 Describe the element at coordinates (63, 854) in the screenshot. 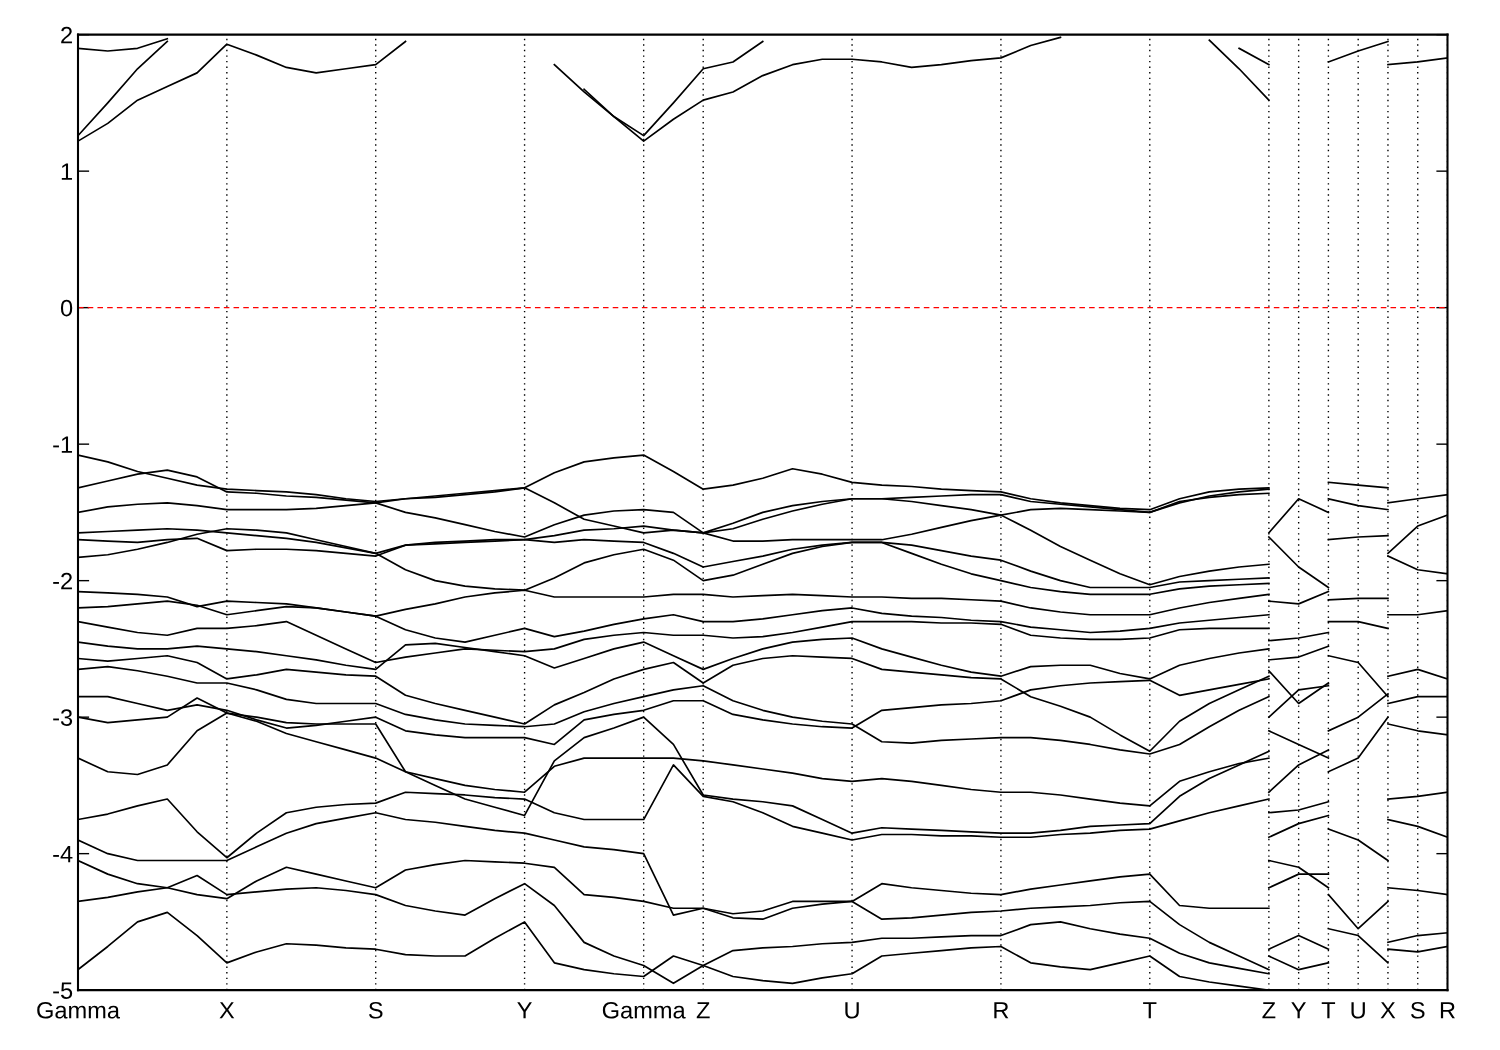

I see `y-tick-label: -4` at that location.